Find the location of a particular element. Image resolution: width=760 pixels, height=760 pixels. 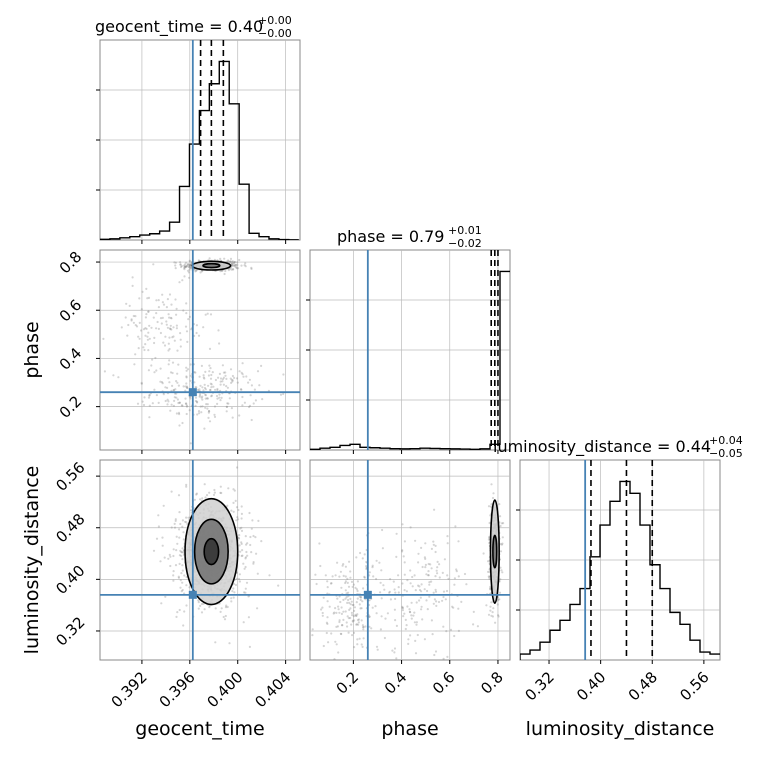

xtick-label-luminosity-distance-0: 0.32 is located at coordinates (540, 686).